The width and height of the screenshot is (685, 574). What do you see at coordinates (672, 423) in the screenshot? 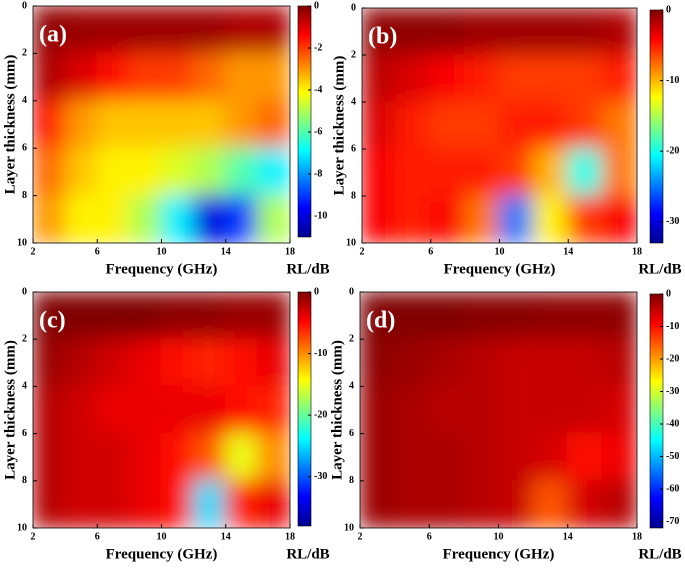
I see `colorbar-tick-label: -40` at bounding box center [672, 423].